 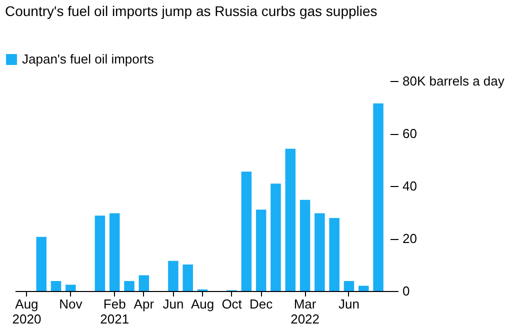 What do you see at coordinates (191, 11) in the screenshot?
I see `chart-title: Country's fuel oil imports jump as Russia curbs gas supplies` at bounding box center [191, 11].